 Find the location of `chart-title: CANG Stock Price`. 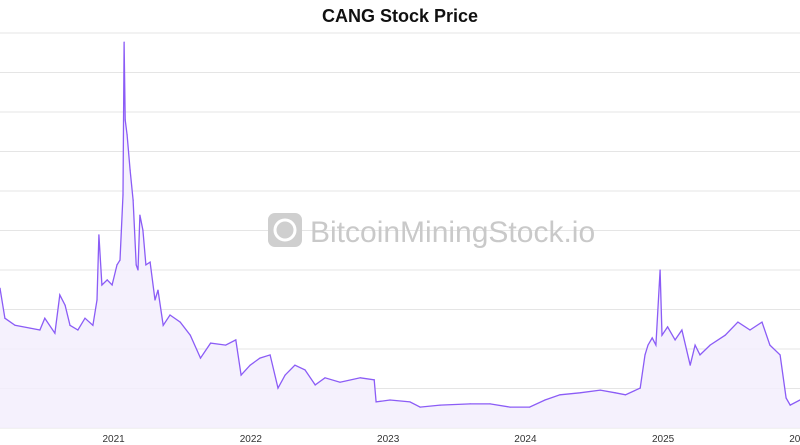

chart-title: CANG Stock Price is located at coordinates (400, 16).